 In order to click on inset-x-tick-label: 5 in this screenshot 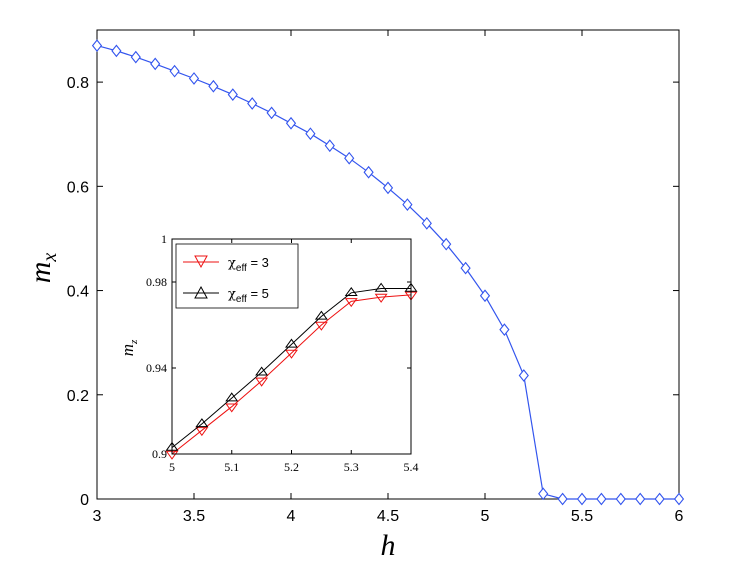, I will do `click(172, 467)`.